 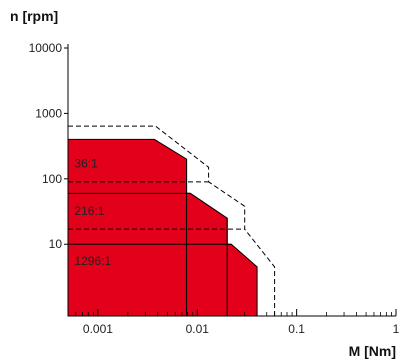 I want to click on y-tick-label: 1000, so click(x=48, y=113).